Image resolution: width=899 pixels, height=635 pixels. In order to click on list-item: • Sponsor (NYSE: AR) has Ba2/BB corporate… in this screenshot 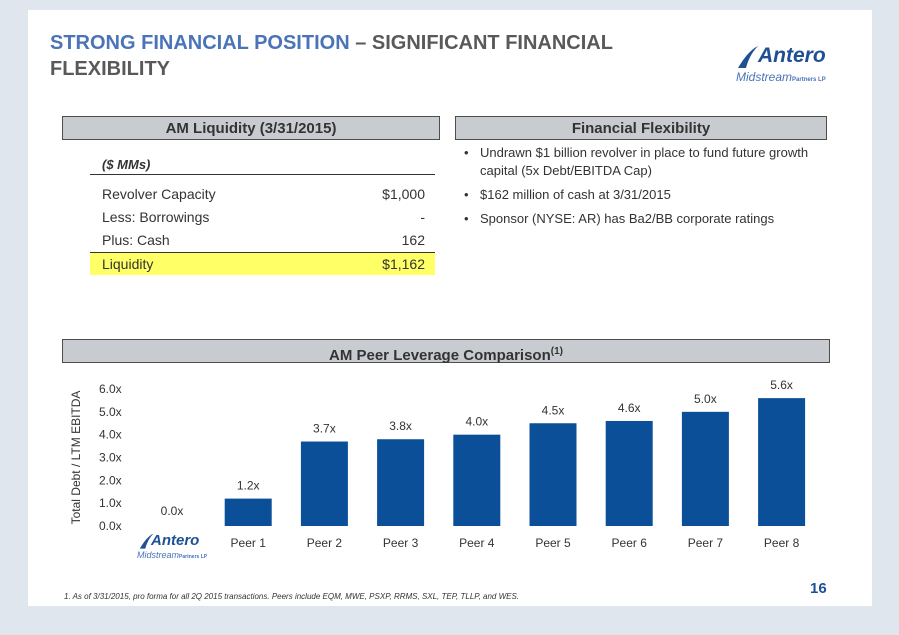, I will do `click(642, 219)`.